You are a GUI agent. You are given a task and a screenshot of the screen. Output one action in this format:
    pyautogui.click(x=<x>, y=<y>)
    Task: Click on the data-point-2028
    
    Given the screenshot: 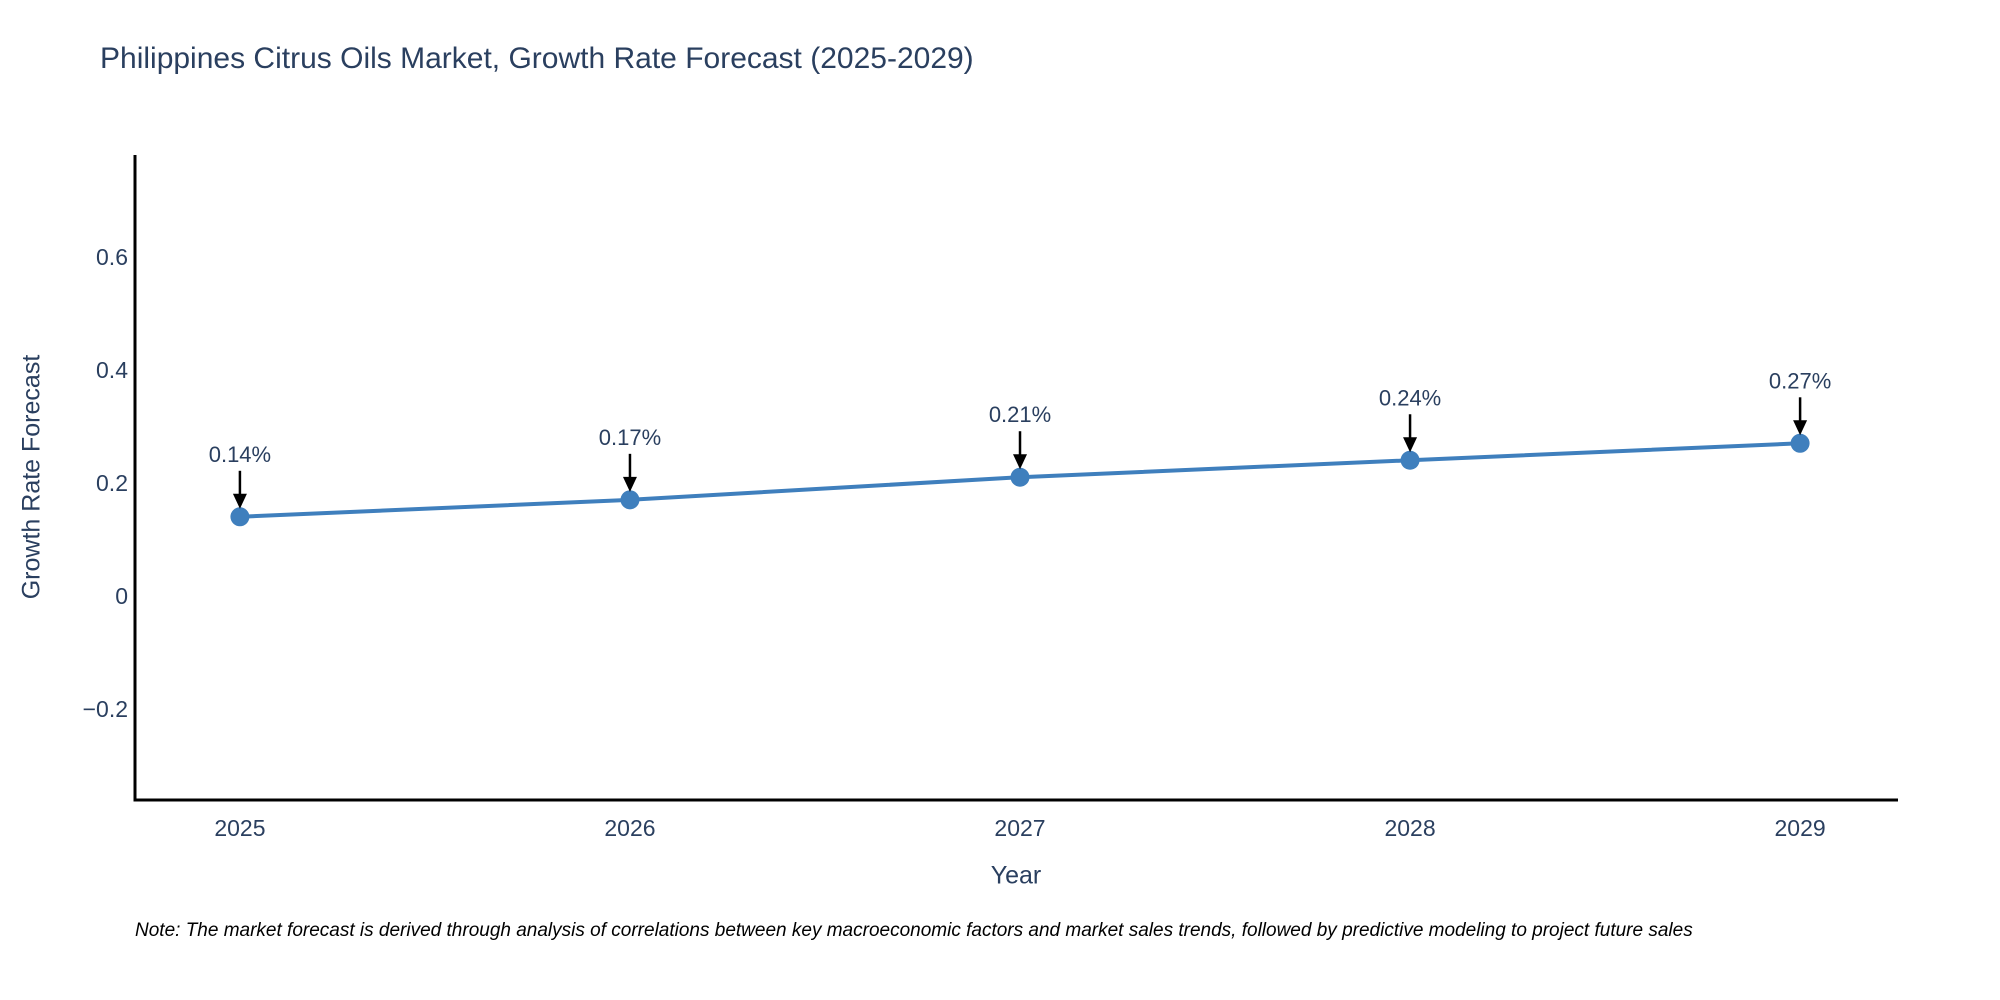 What is the action you would take?
    pyautogui.click(x=1410, y=460)
    